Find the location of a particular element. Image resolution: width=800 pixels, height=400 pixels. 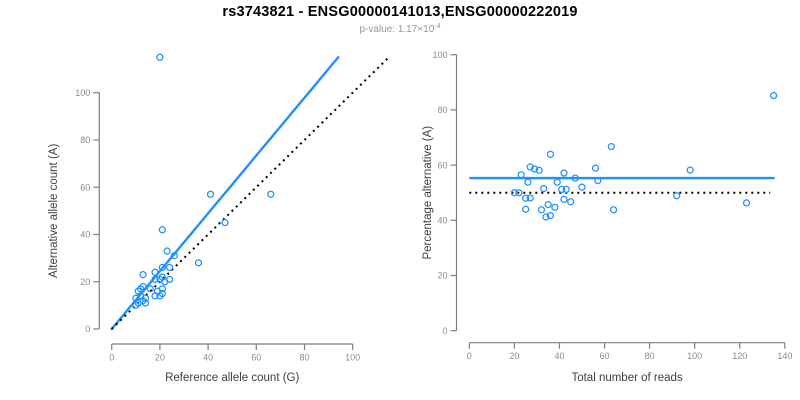

y-axis-title: Alternative allele count (A) is located at coordinates (54, 211).